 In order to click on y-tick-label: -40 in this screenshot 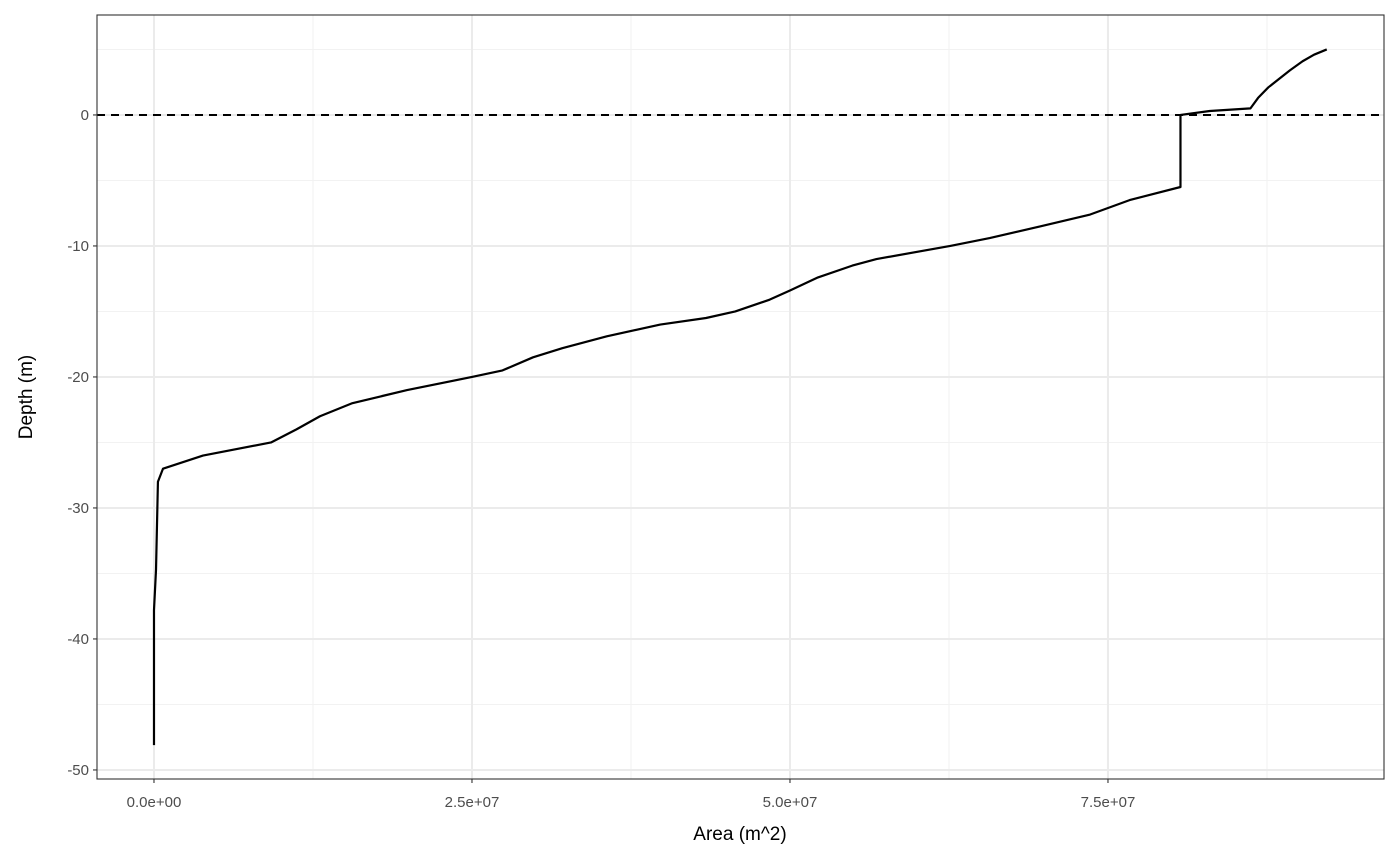, I will do `click(78, 639)`.